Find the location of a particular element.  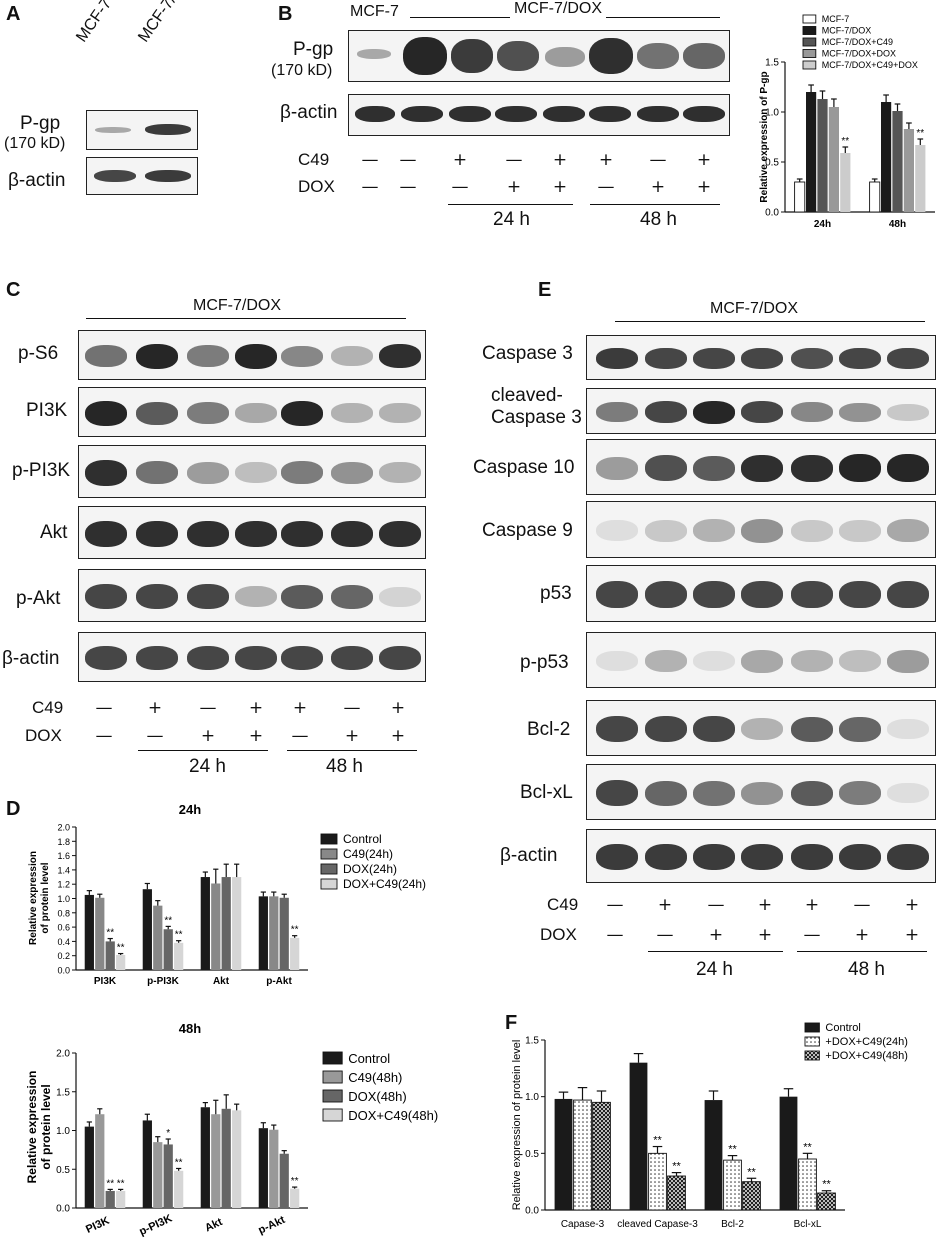

row-label: Caspase 10 is located at coordinates (524, 467).